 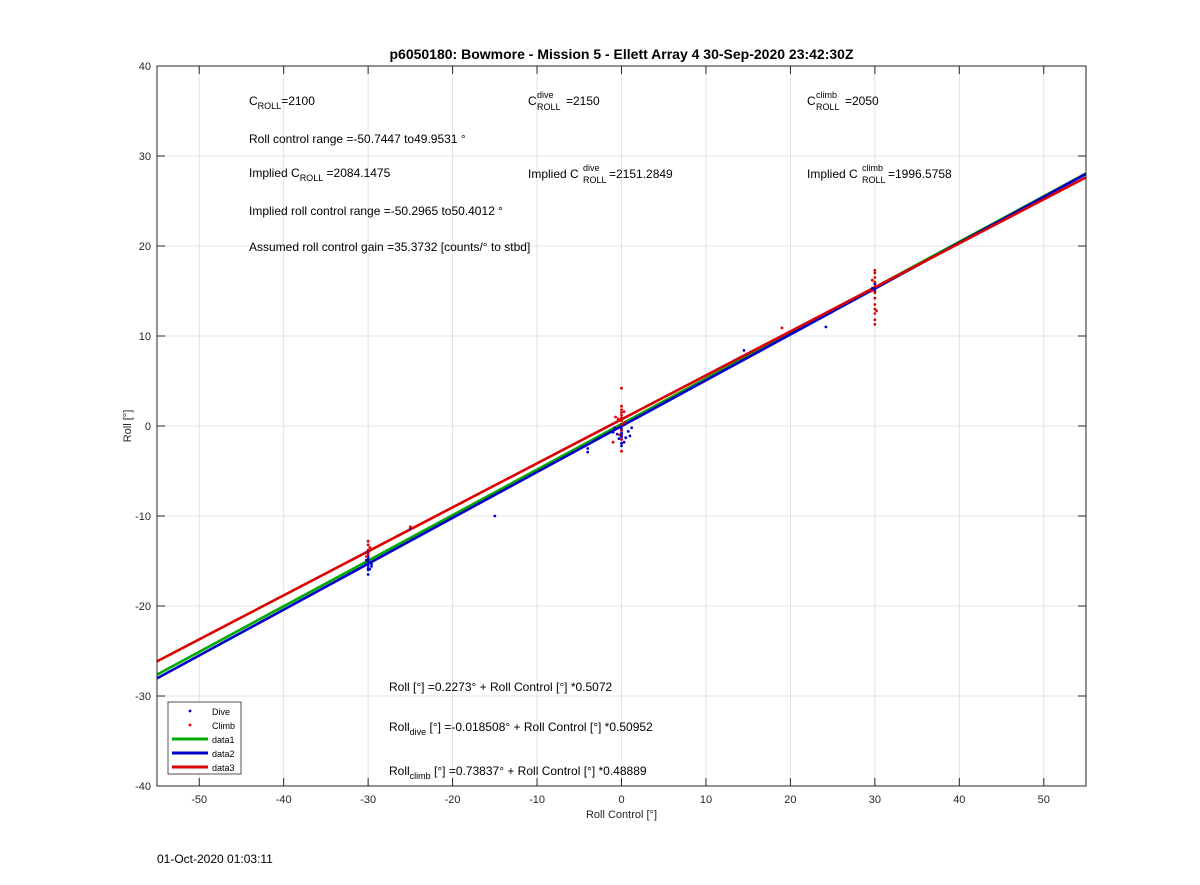 What do you see at coordinates (875, 800) in the screenshot?
I see `x-tick-label: 30` at bounding box center [875, 800].